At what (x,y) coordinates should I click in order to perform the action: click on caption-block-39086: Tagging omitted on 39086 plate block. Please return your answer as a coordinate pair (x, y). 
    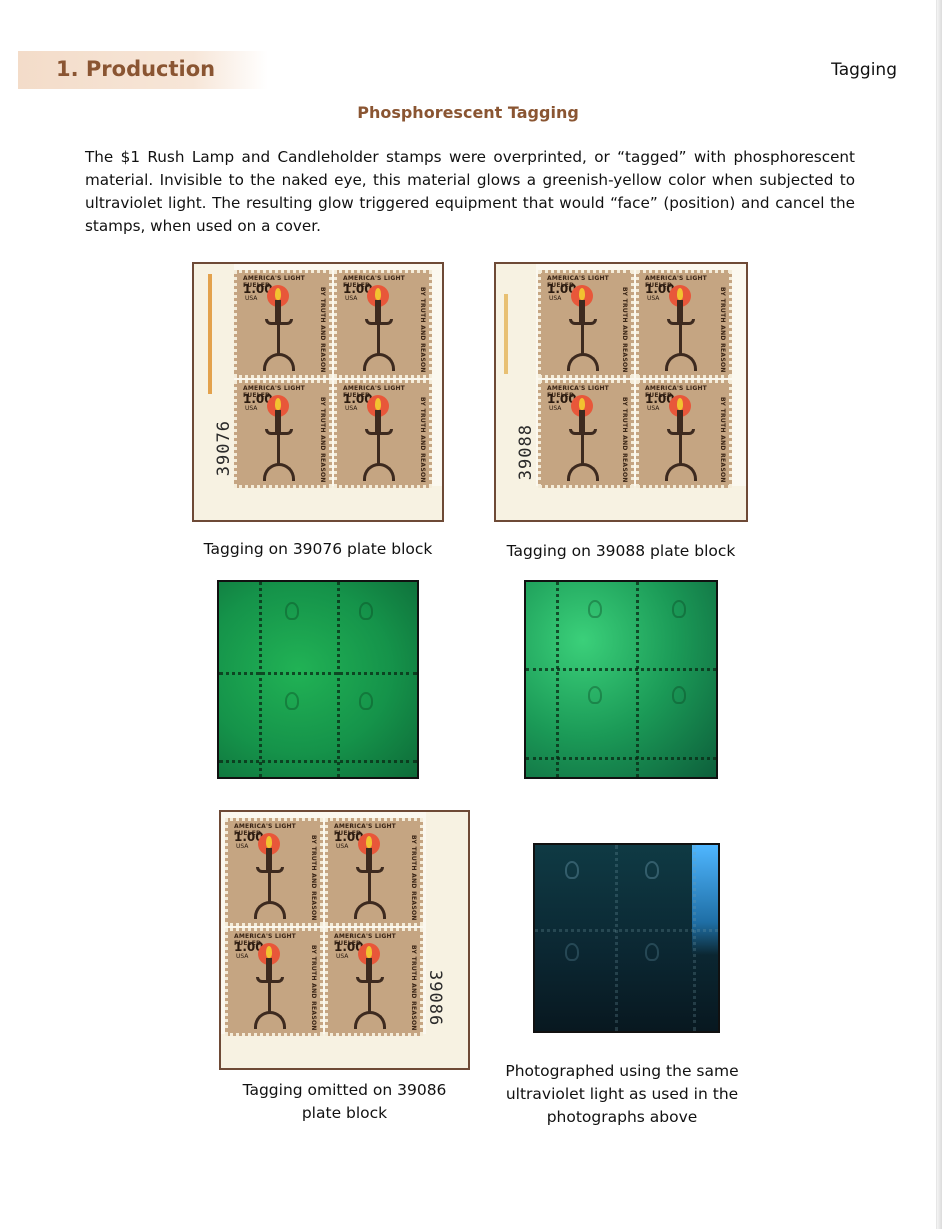
    Looking at the image, I should click on (344, 1102).